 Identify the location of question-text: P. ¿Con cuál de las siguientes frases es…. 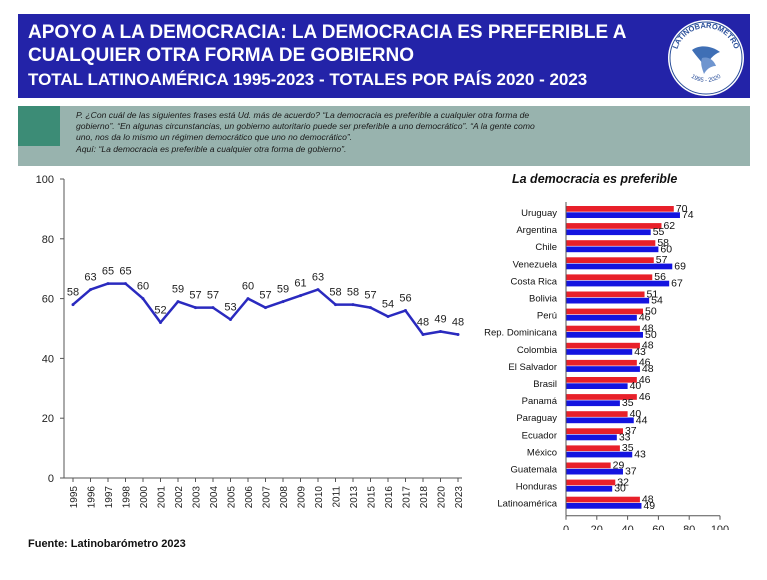
(376, 132).